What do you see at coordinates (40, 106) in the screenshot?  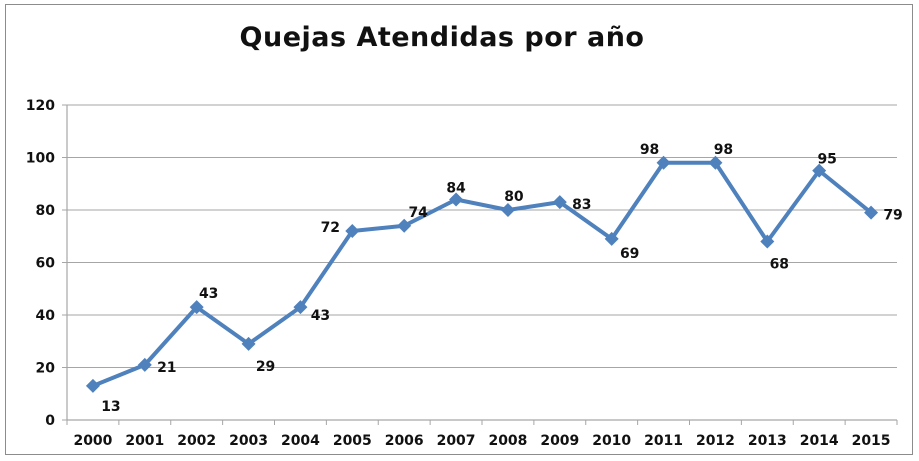 I see `y-tick-label: 120` at bounding box center [40, 106].